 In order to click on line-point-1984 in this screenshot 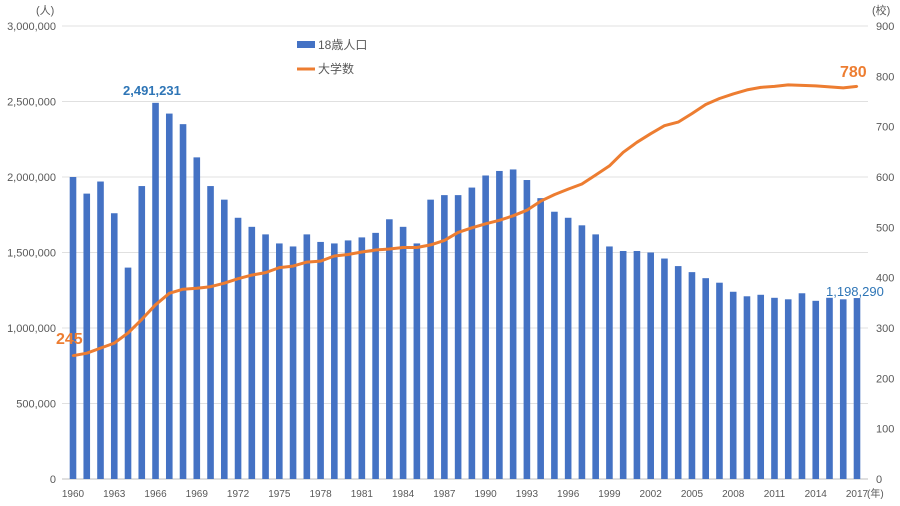, I will do `click(403, 247)`.